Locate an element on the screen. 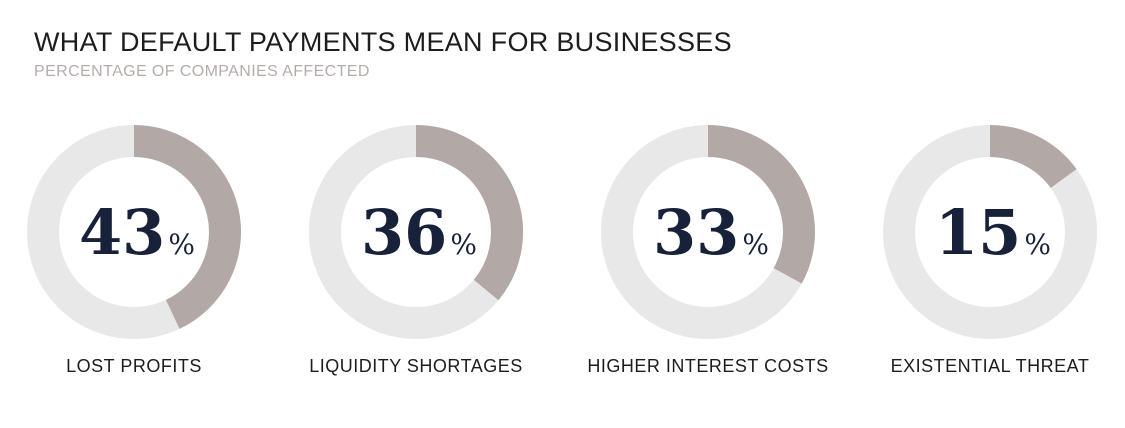 The width and height of the screenshot is (1125, 428). donut-category-label: EXISTENTIAL THREAT is located at coordinates (990, 366).